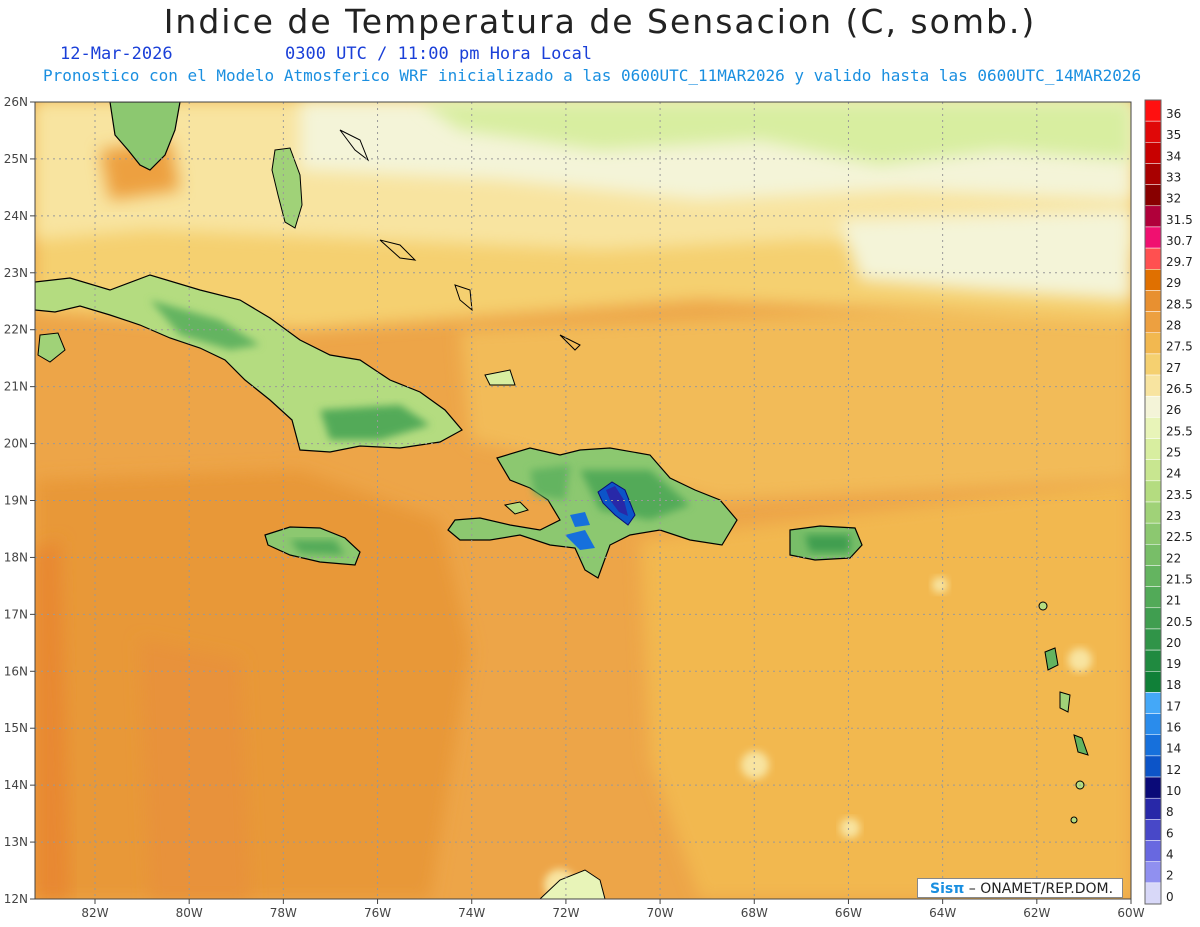  I want to click on credit-box: Sisπ – ONAMET/REP.DOM., so click(1020, 888).